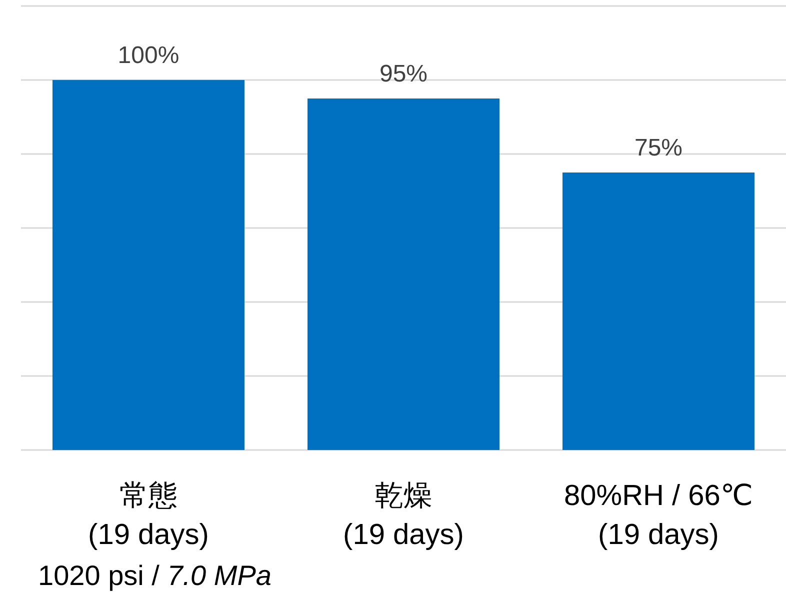 The height and width of the screenshot is (593, 786). I want to click on data-label: 100%, so click(149, 55).